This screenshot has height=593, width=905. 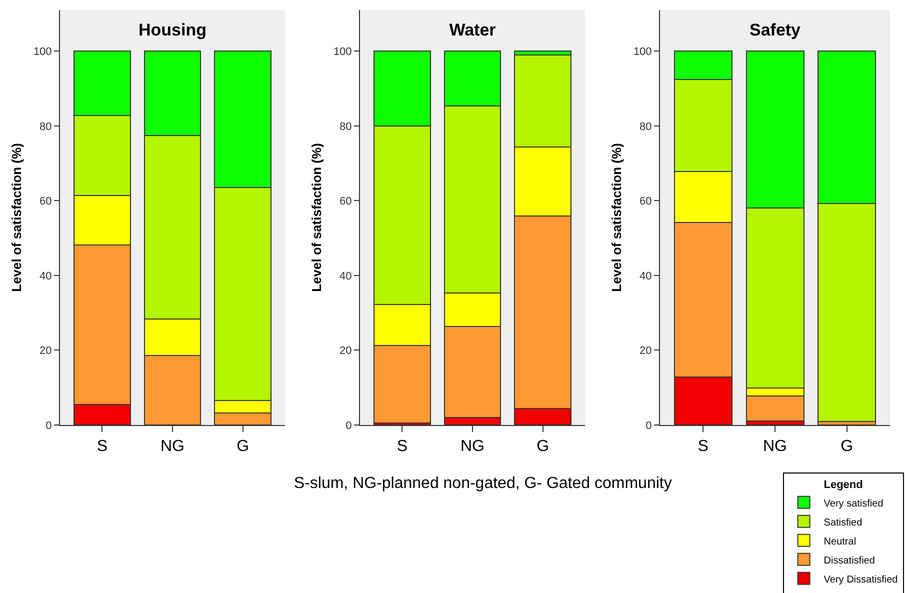 What do you see at coordinates (172, 30) in the screenshot?
I see `text: Housing` at bounding box center [172, 30].